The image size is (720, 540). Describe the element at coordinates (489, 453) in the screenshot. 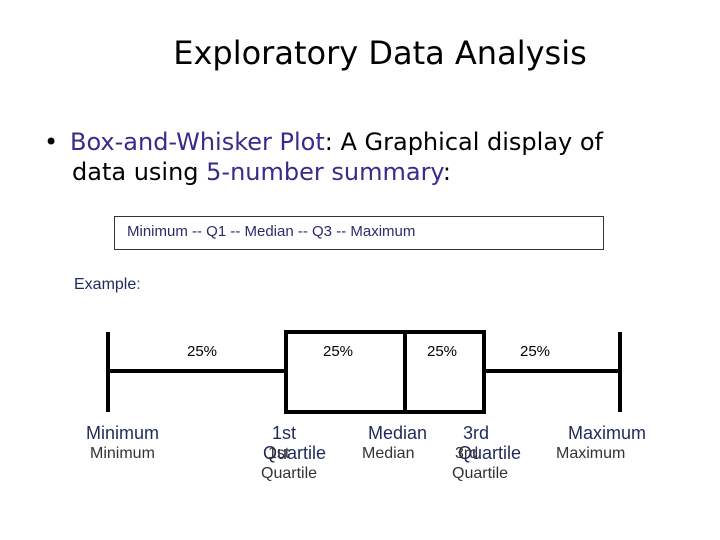

I see `label-q3-line2: Quartile` at that location.